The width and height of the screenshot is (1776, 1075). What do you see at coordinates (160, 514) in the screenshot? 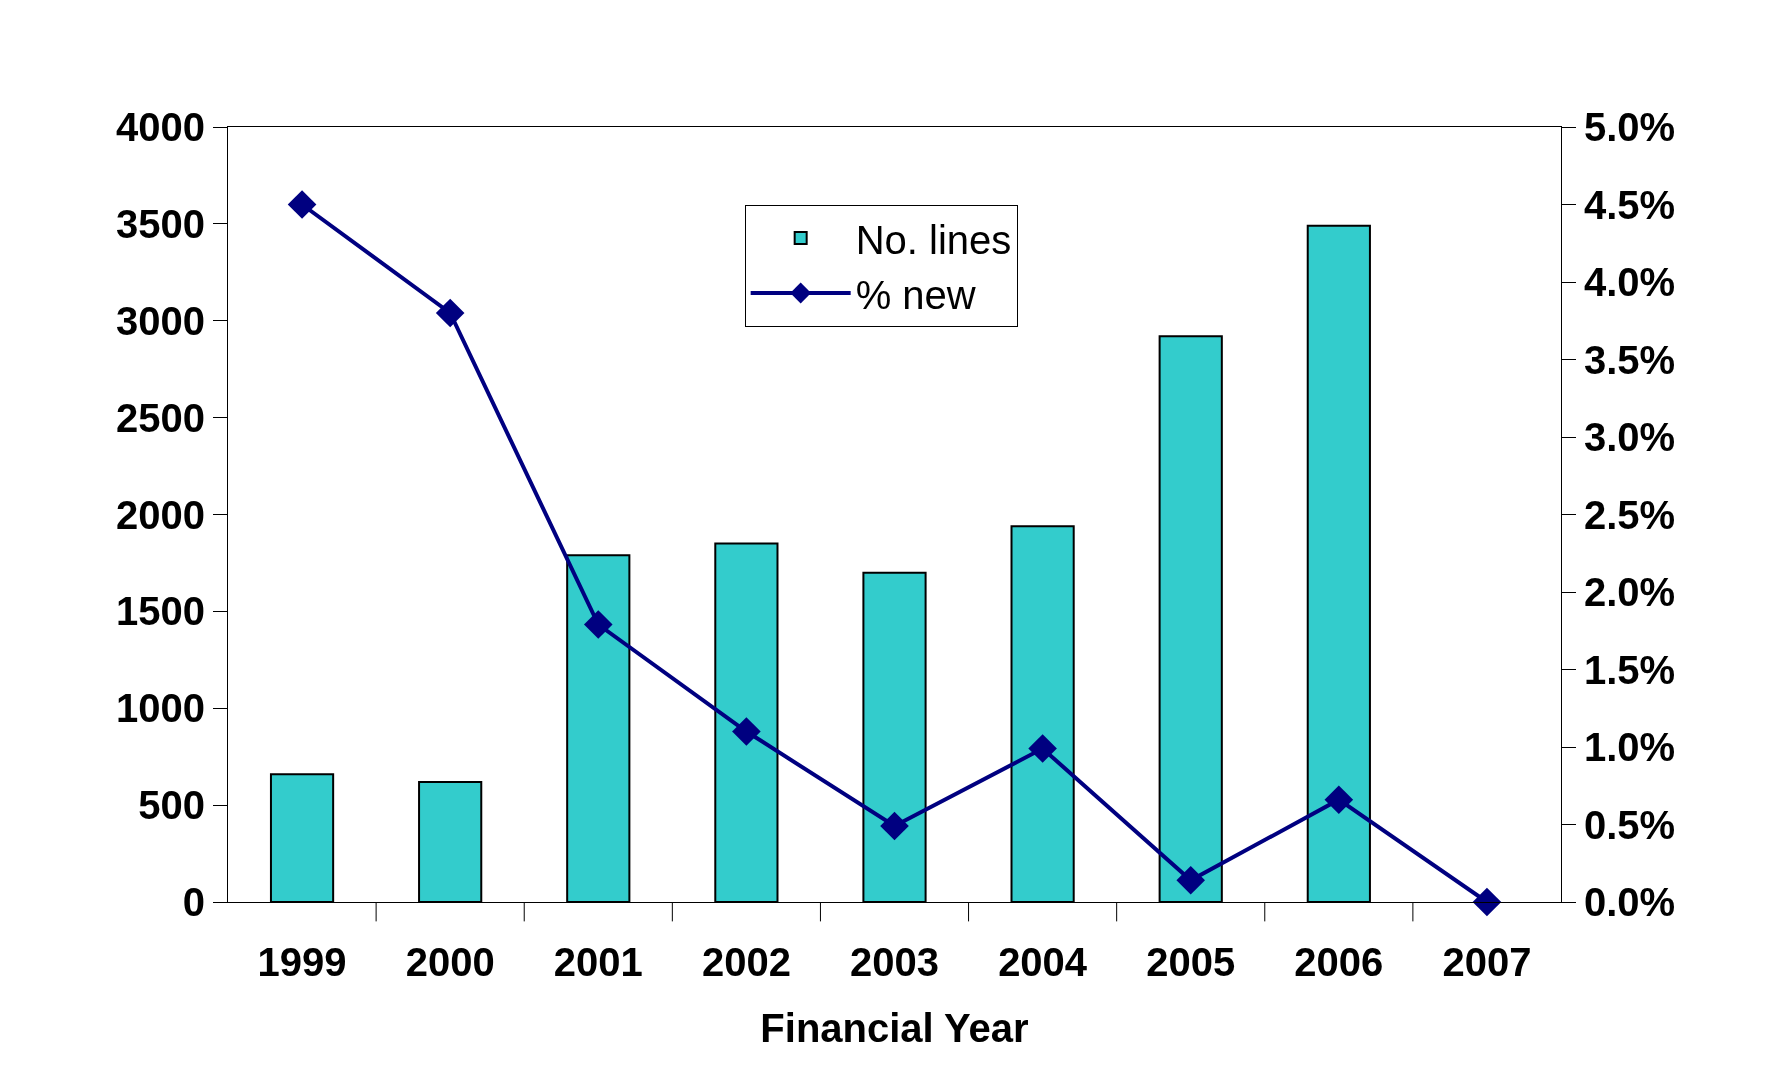
I see `y-tick-label: 2000` at bounding box center [160, 514].